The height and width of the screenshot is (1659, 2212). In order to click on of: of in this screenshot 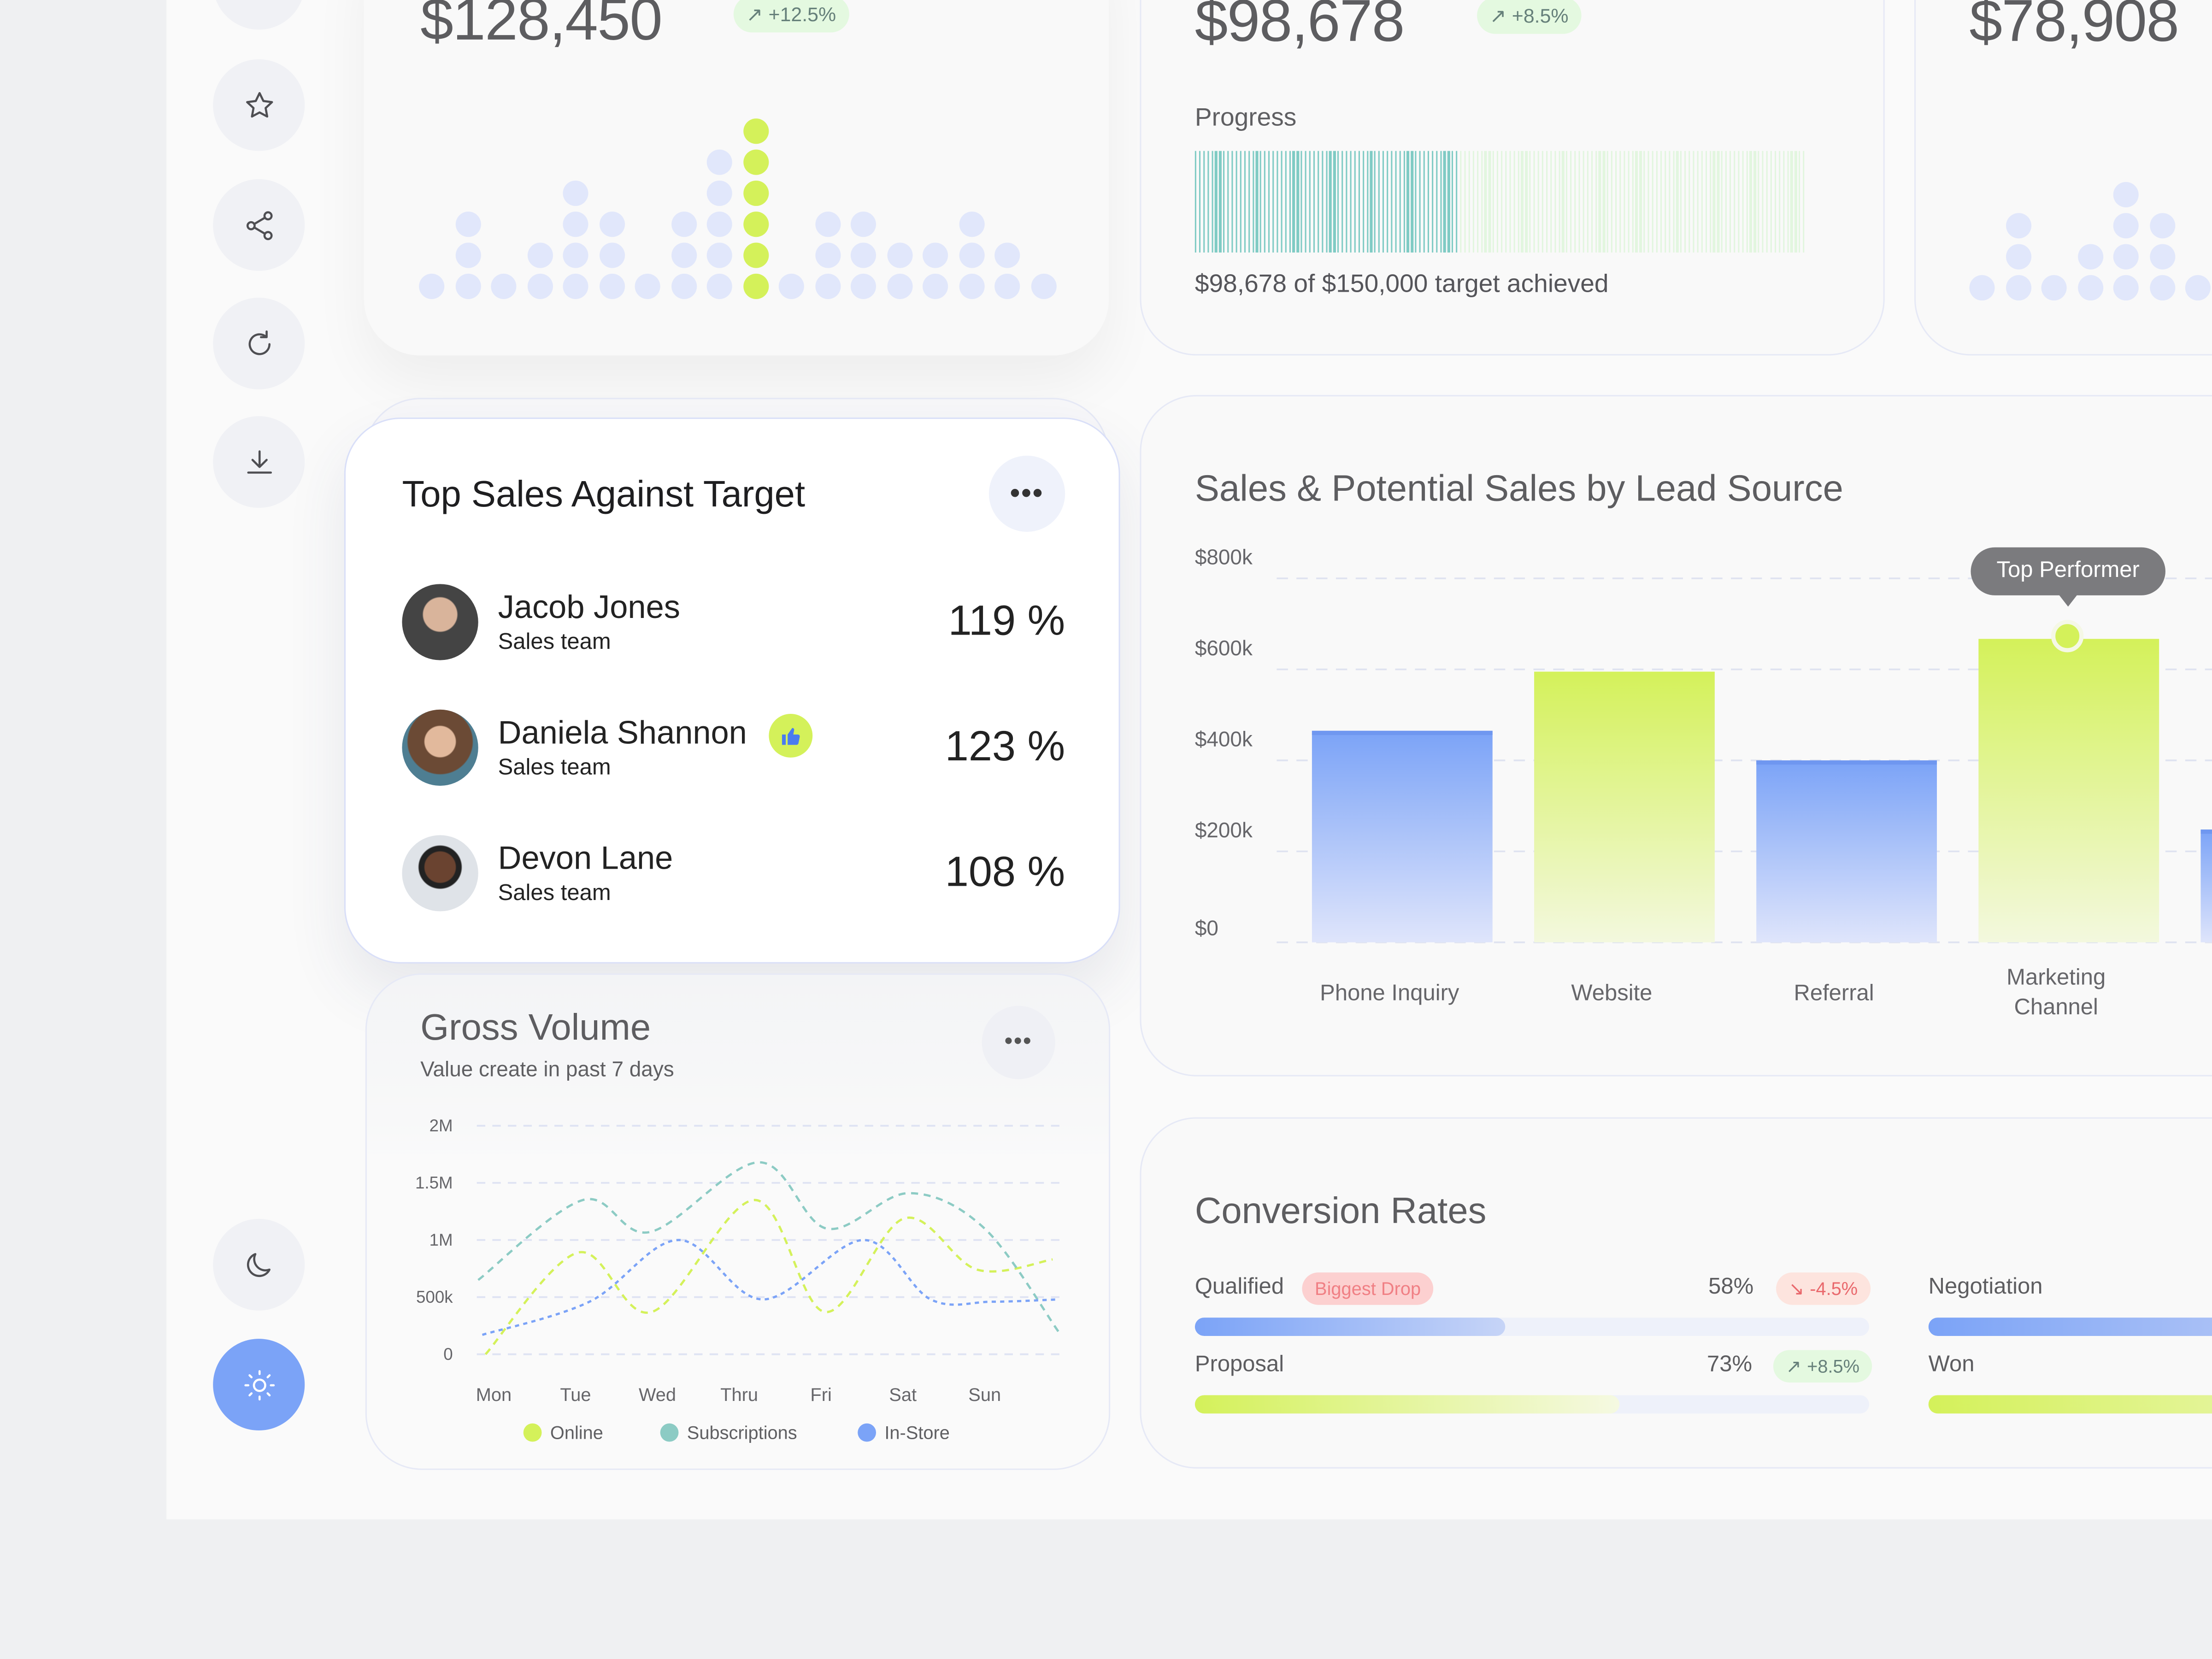, I will do `click(1304, 283)`.